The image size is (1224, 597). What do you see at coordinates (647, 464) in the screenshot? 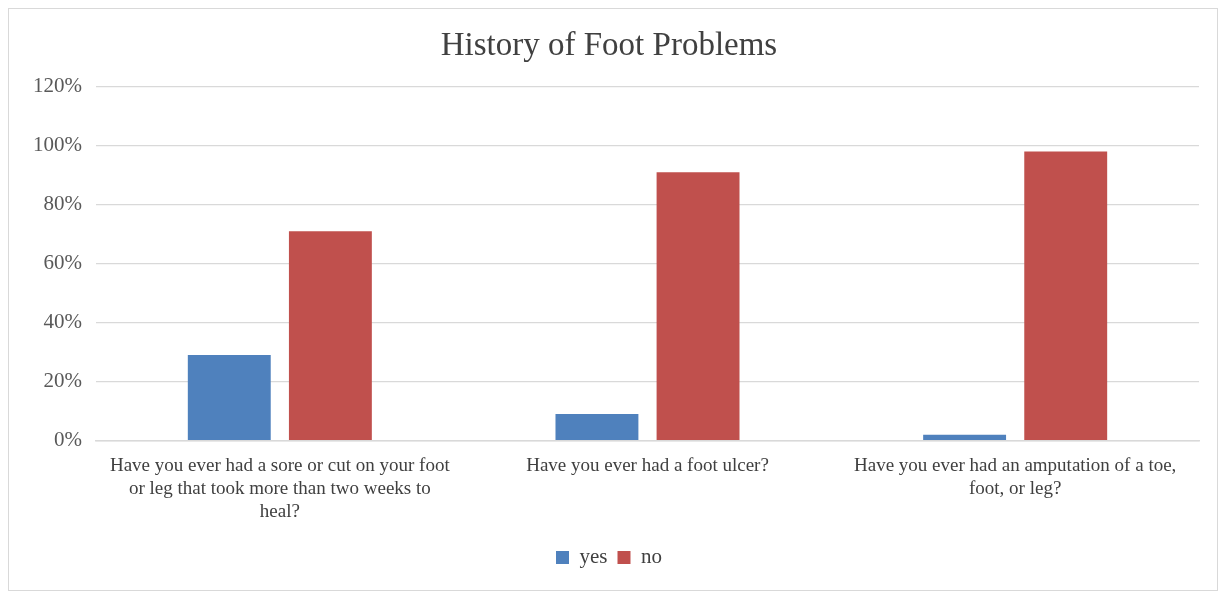
I see `x-tick-label: Have you ever had a foot ulcer?` at bounding box center [647, 464].